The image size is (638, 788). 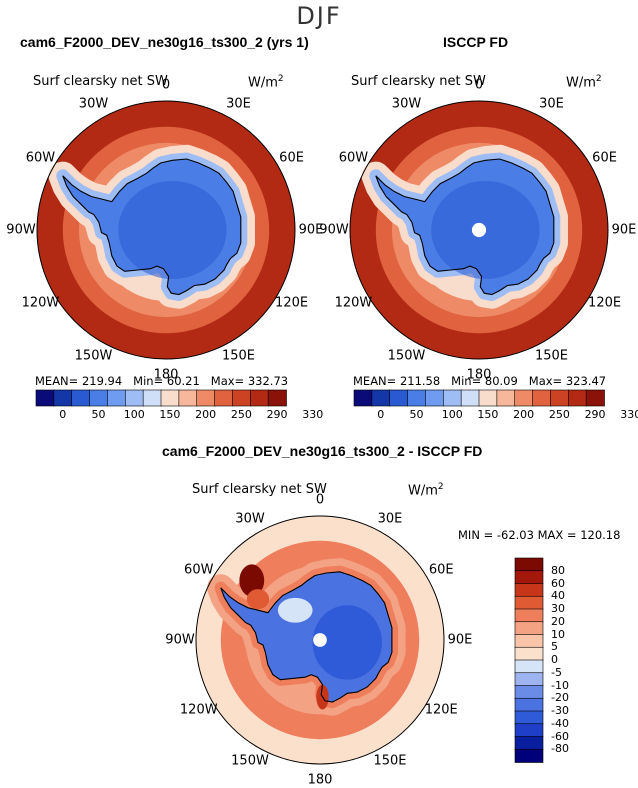 I want to click on colorbar-tick-label: 50, so click(x=98, y=414).